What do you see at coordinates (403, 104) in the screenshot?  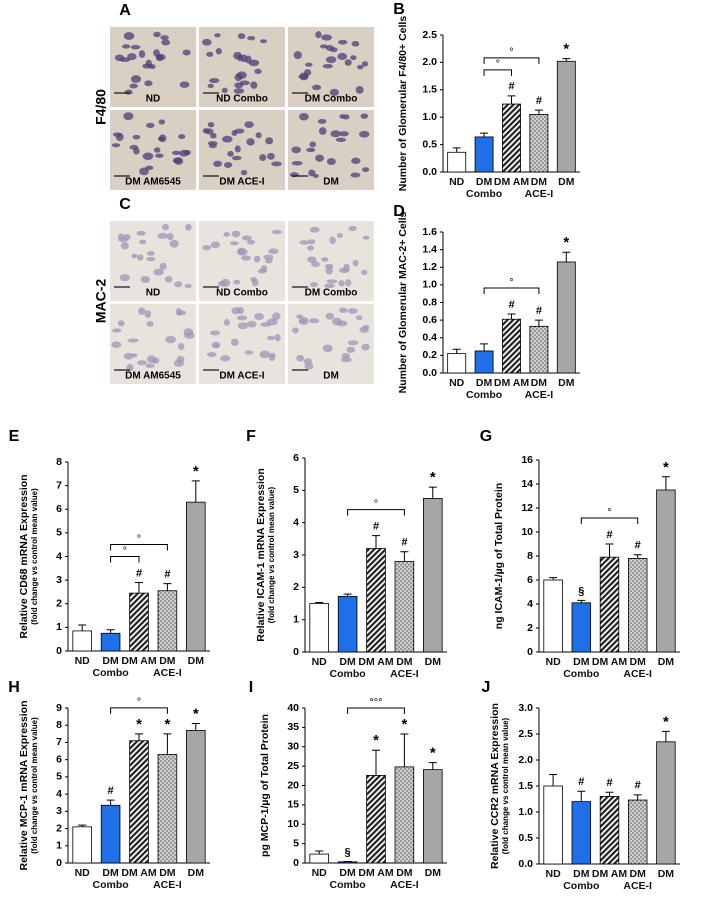 I see `y-axis-label: Number of Glomerular F4/80+ Cells` at bounding box center [403, 104].